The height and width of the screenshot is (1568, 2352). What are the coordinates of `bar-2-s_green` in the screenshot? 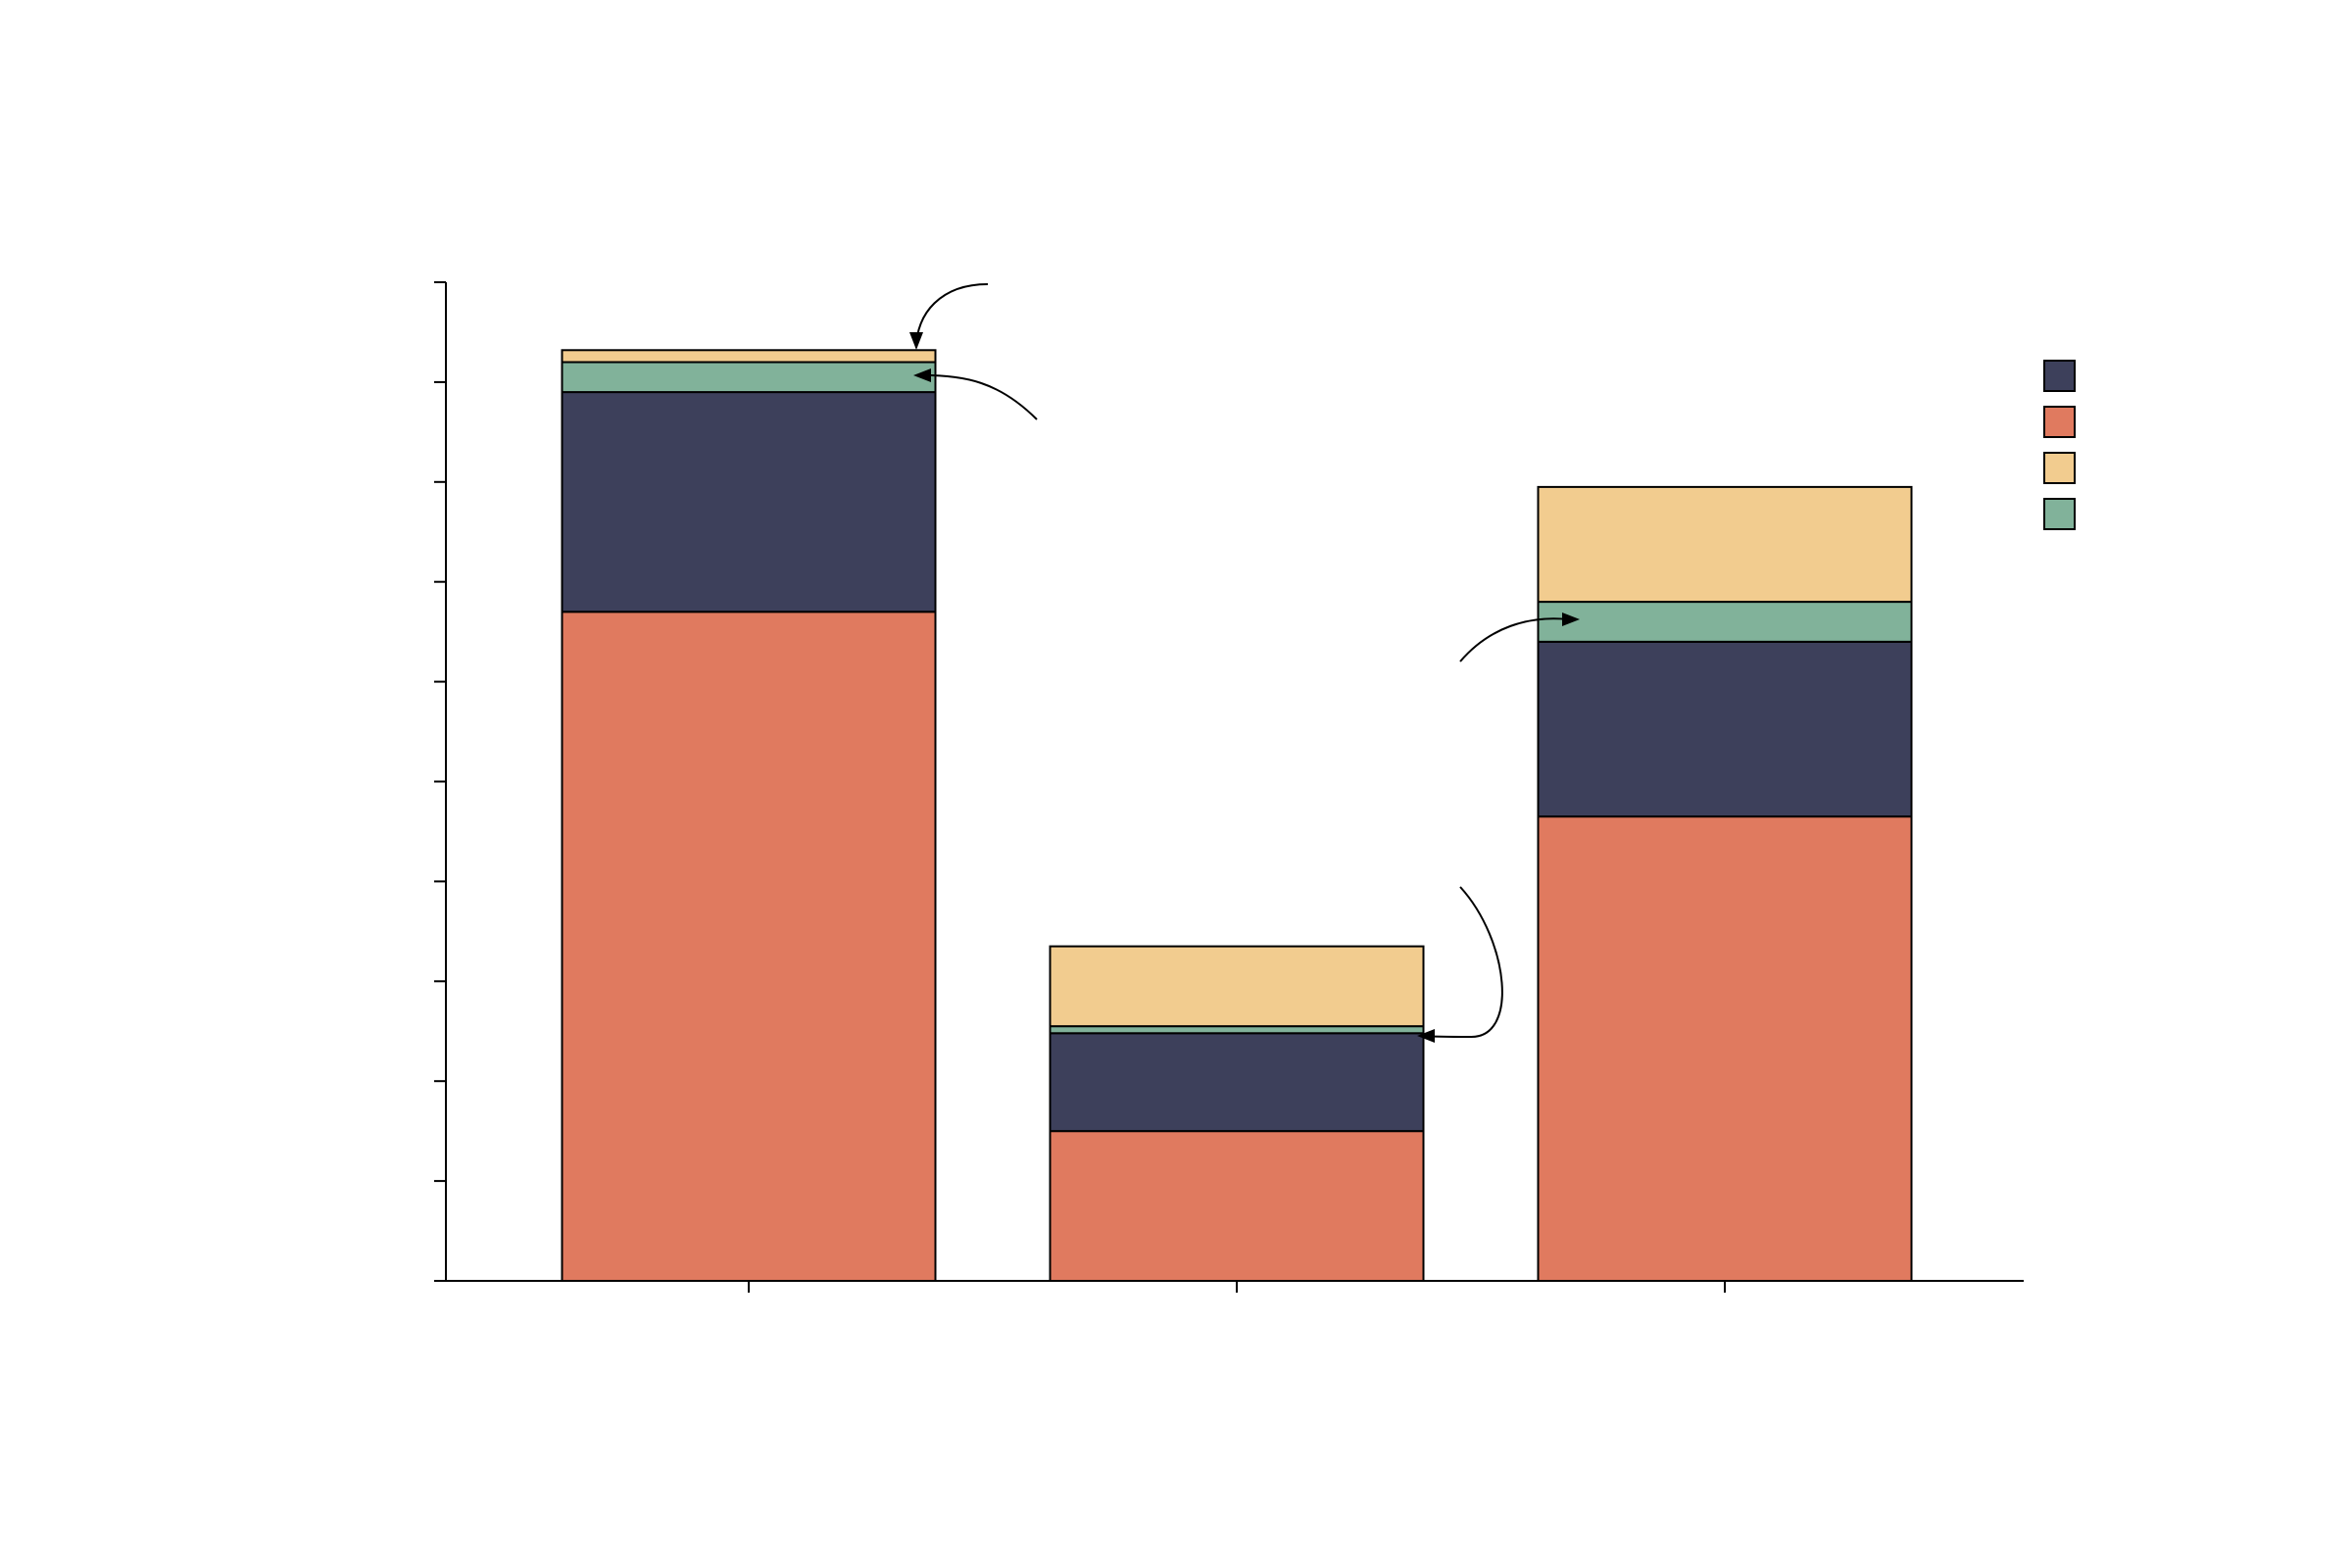 It's located at (1237, 1030).